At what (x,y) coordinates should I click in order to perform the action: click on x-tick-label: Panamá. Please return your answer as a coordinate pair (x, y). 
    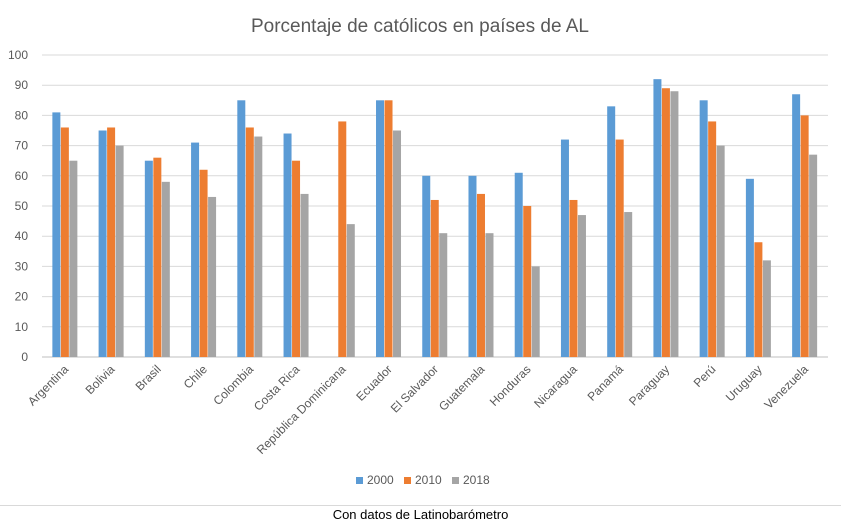
    Looking at the image, I should click on (606, 383).